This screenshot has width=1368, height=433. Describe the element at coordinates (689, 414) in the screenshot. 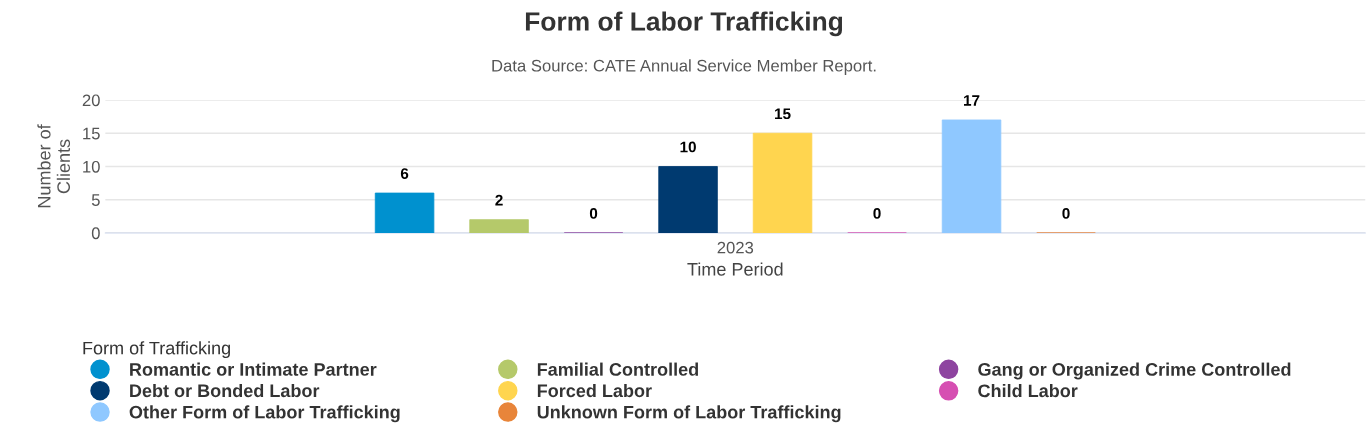

I see `legend-label: Unknown Form of Labor Trafficking` at that location.